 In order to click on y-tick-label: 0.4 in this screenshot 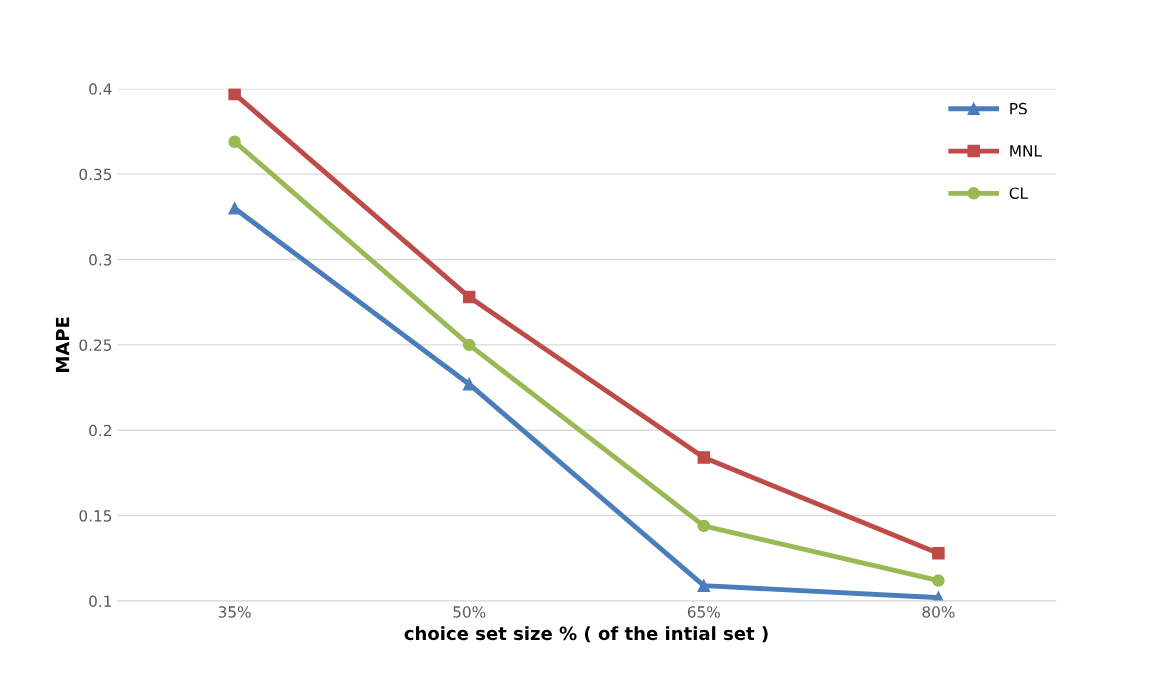, I will do `click(100, 89)`.